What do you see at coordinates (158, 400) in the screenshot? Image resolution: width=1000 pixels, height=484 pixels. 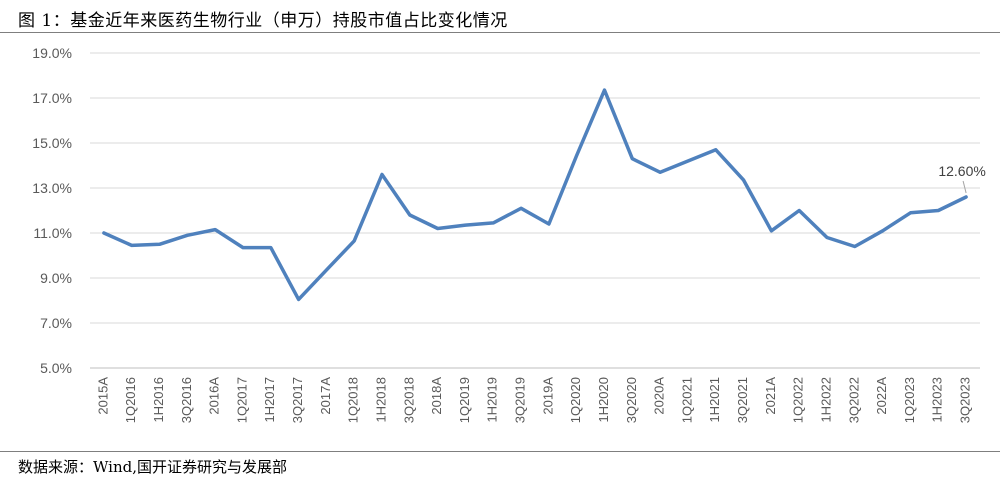 I see `x-tick-label: 1H2016` at bounding box center [158, 400].